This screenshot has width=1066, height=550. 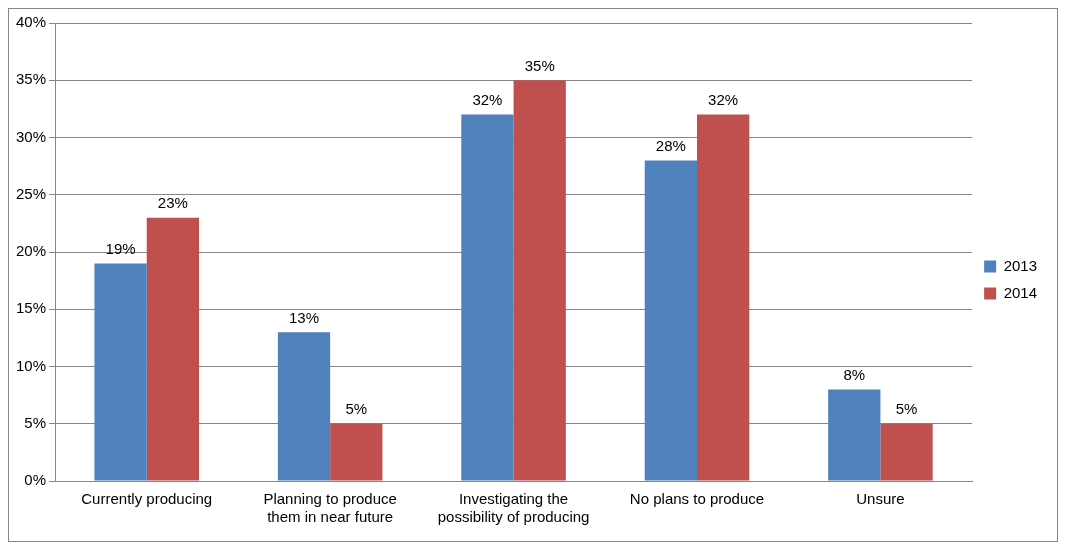 I want to click on y-tick-label: 10%, so click(x=31, y=365).